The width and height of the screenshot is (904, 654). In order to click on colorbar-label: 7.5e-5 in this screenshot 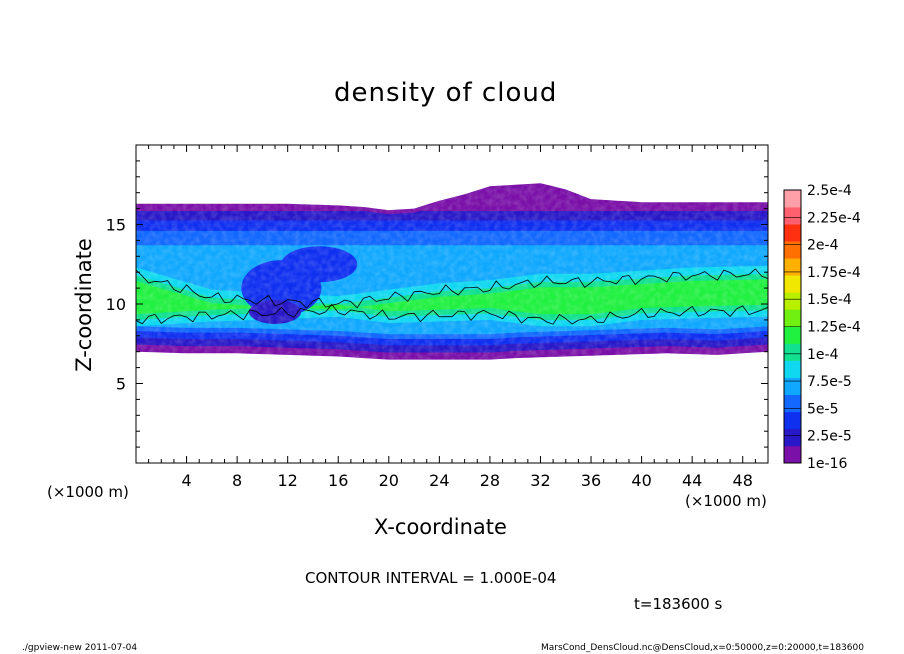, I will do `click(829, 382)`.